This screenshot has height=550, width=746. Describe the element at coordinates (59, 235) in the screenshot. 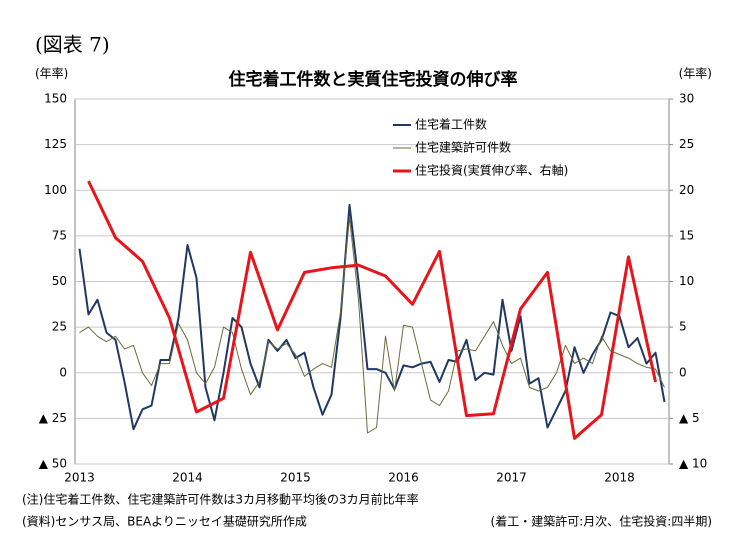

I see `y-tick-label: 75` at that location.